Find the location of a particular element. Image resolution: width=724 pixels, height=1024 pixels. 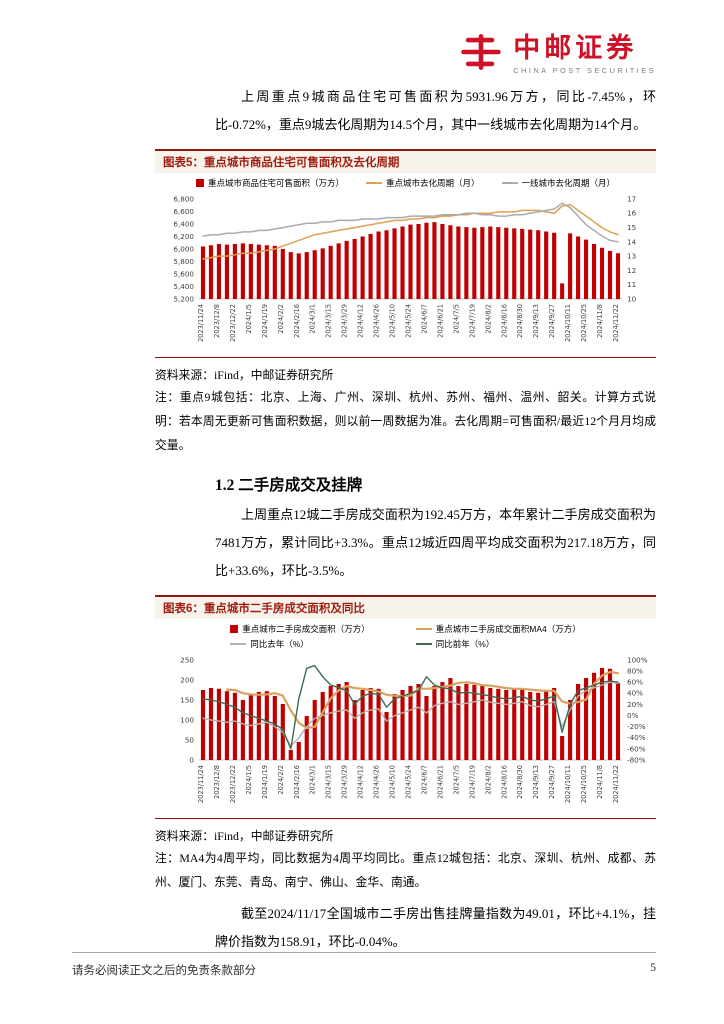

svg-text: 50 is located at coordinates (190, 739).